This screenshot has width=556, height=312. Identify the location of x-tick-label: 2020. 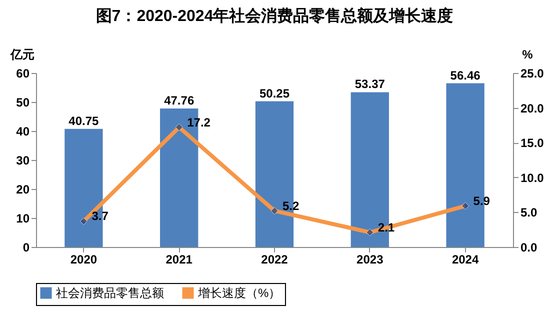
(84, 259).